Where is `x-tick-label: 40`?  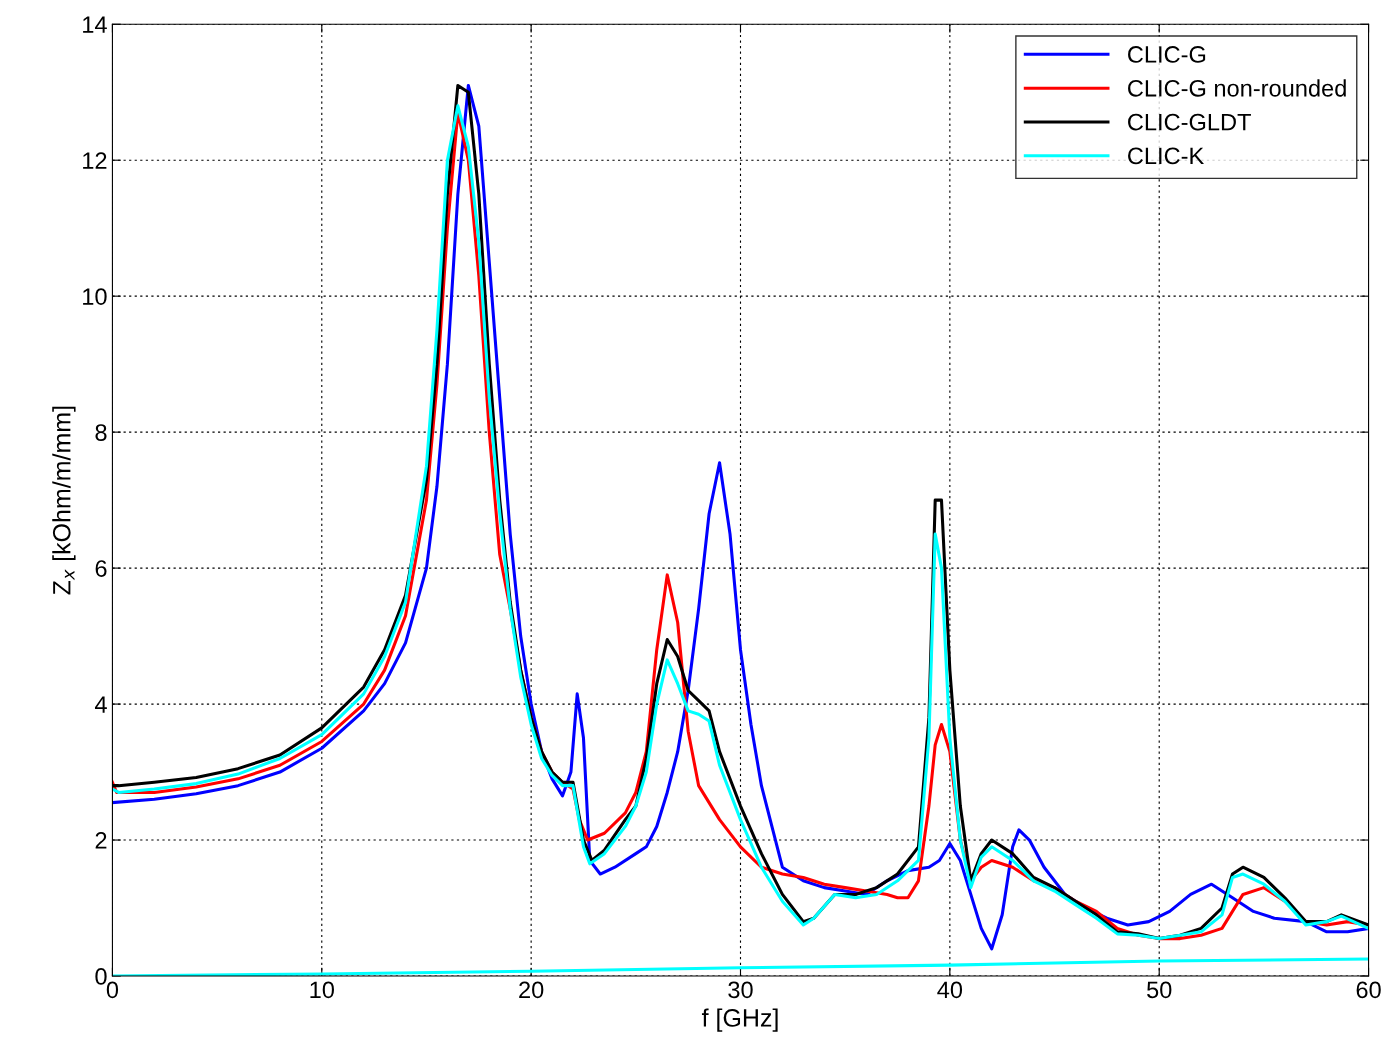
x-tick-label: 40 is located at coordinates (950, 990).